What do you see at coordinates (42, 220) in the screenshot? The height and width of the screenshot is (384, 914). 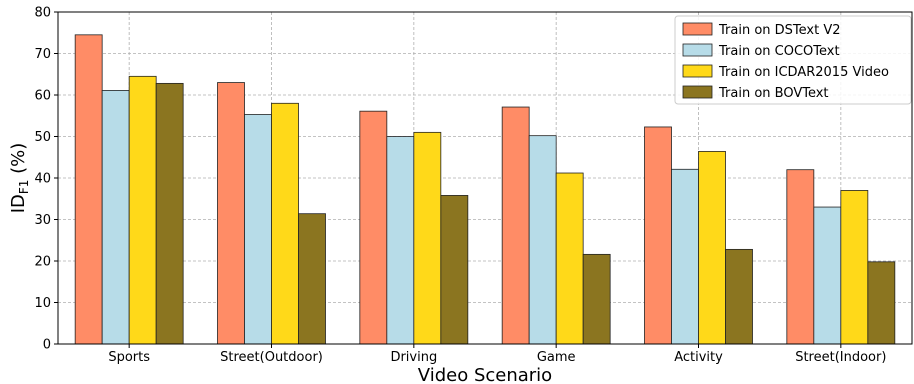 I see `y-tick-label: 30` at bounding box center [42, 220].